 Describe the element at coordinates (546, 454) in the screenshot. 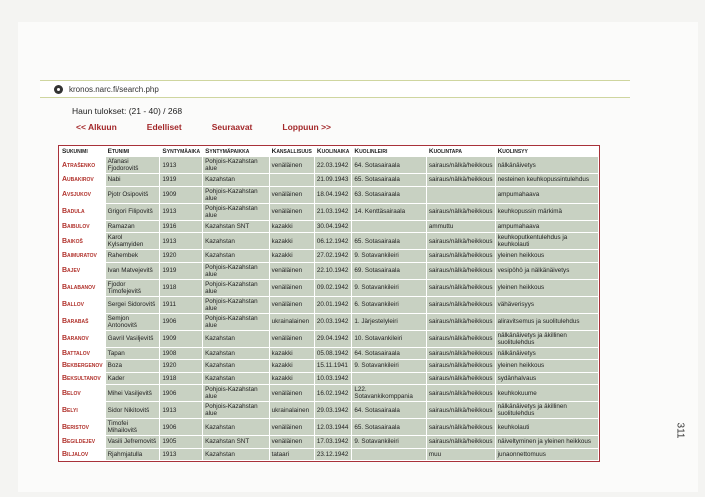

I see `table-cell: junaonnettomuus` at that location.